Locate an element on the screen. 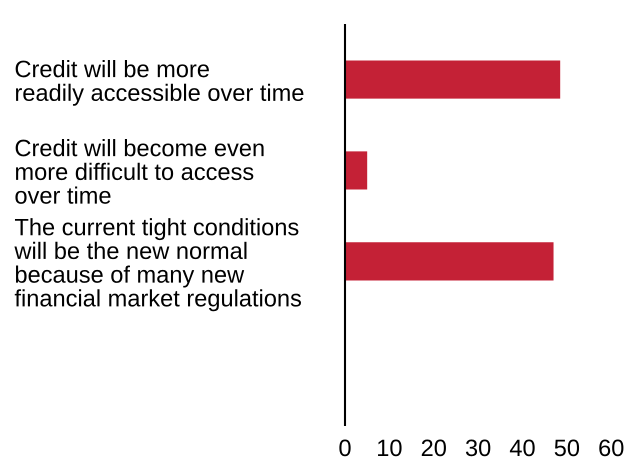  y-tick-label: Credit will become even more difficult to access over time is located at coordinates (139, 171).